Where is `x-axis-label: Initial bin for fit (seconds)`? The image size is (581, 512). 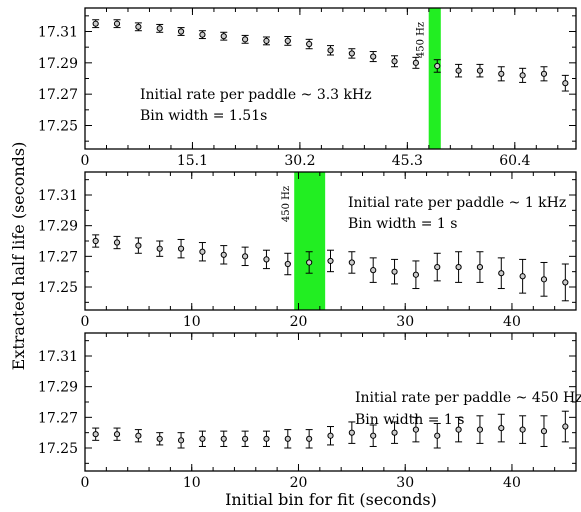
x-axis-label: Initial bin for fit (seconds) is located at coordinates (331, 499).